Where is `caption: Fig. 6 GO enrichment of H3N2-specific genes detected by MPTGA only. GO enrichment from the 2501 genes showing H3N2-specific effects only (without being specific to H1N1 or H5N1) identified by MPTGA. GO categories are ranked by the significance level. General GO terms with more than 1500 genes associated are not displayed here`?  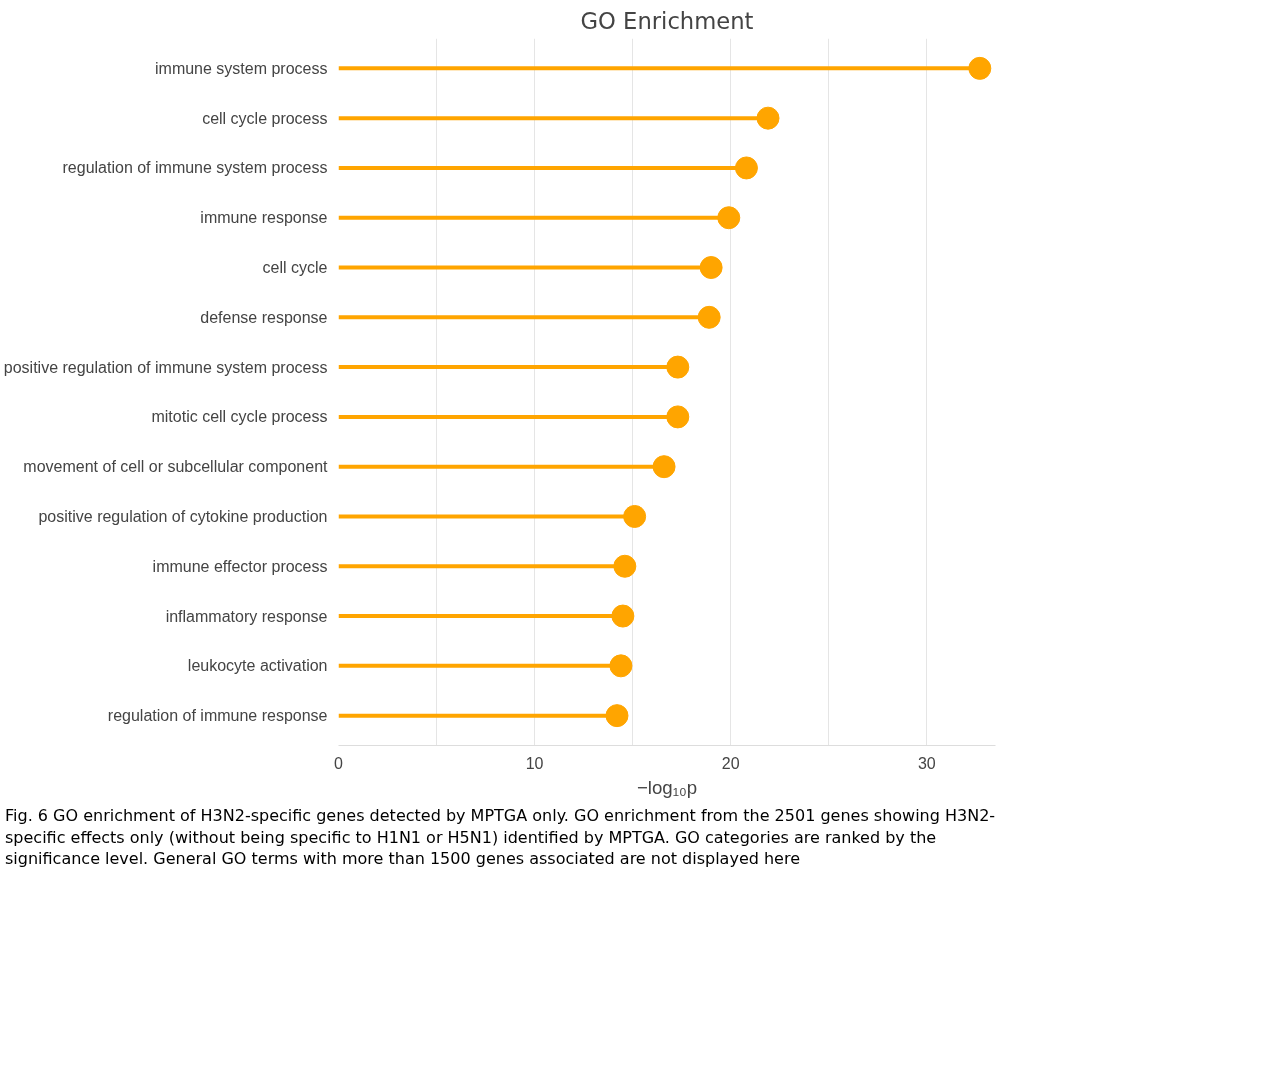 caption: Fig. 6 GO enrichment of H3N2-specific genes detected by MPTGA only. GO enrichment from the 2501 genes showing H3N2-specific effects only (without being specific to H1N1 or H5N1) identified by MPTGA. GO categories are ranked by the significance level. General GO terms with more than 1500 genes associated are not displayed here is located at coordinates (501, 837).